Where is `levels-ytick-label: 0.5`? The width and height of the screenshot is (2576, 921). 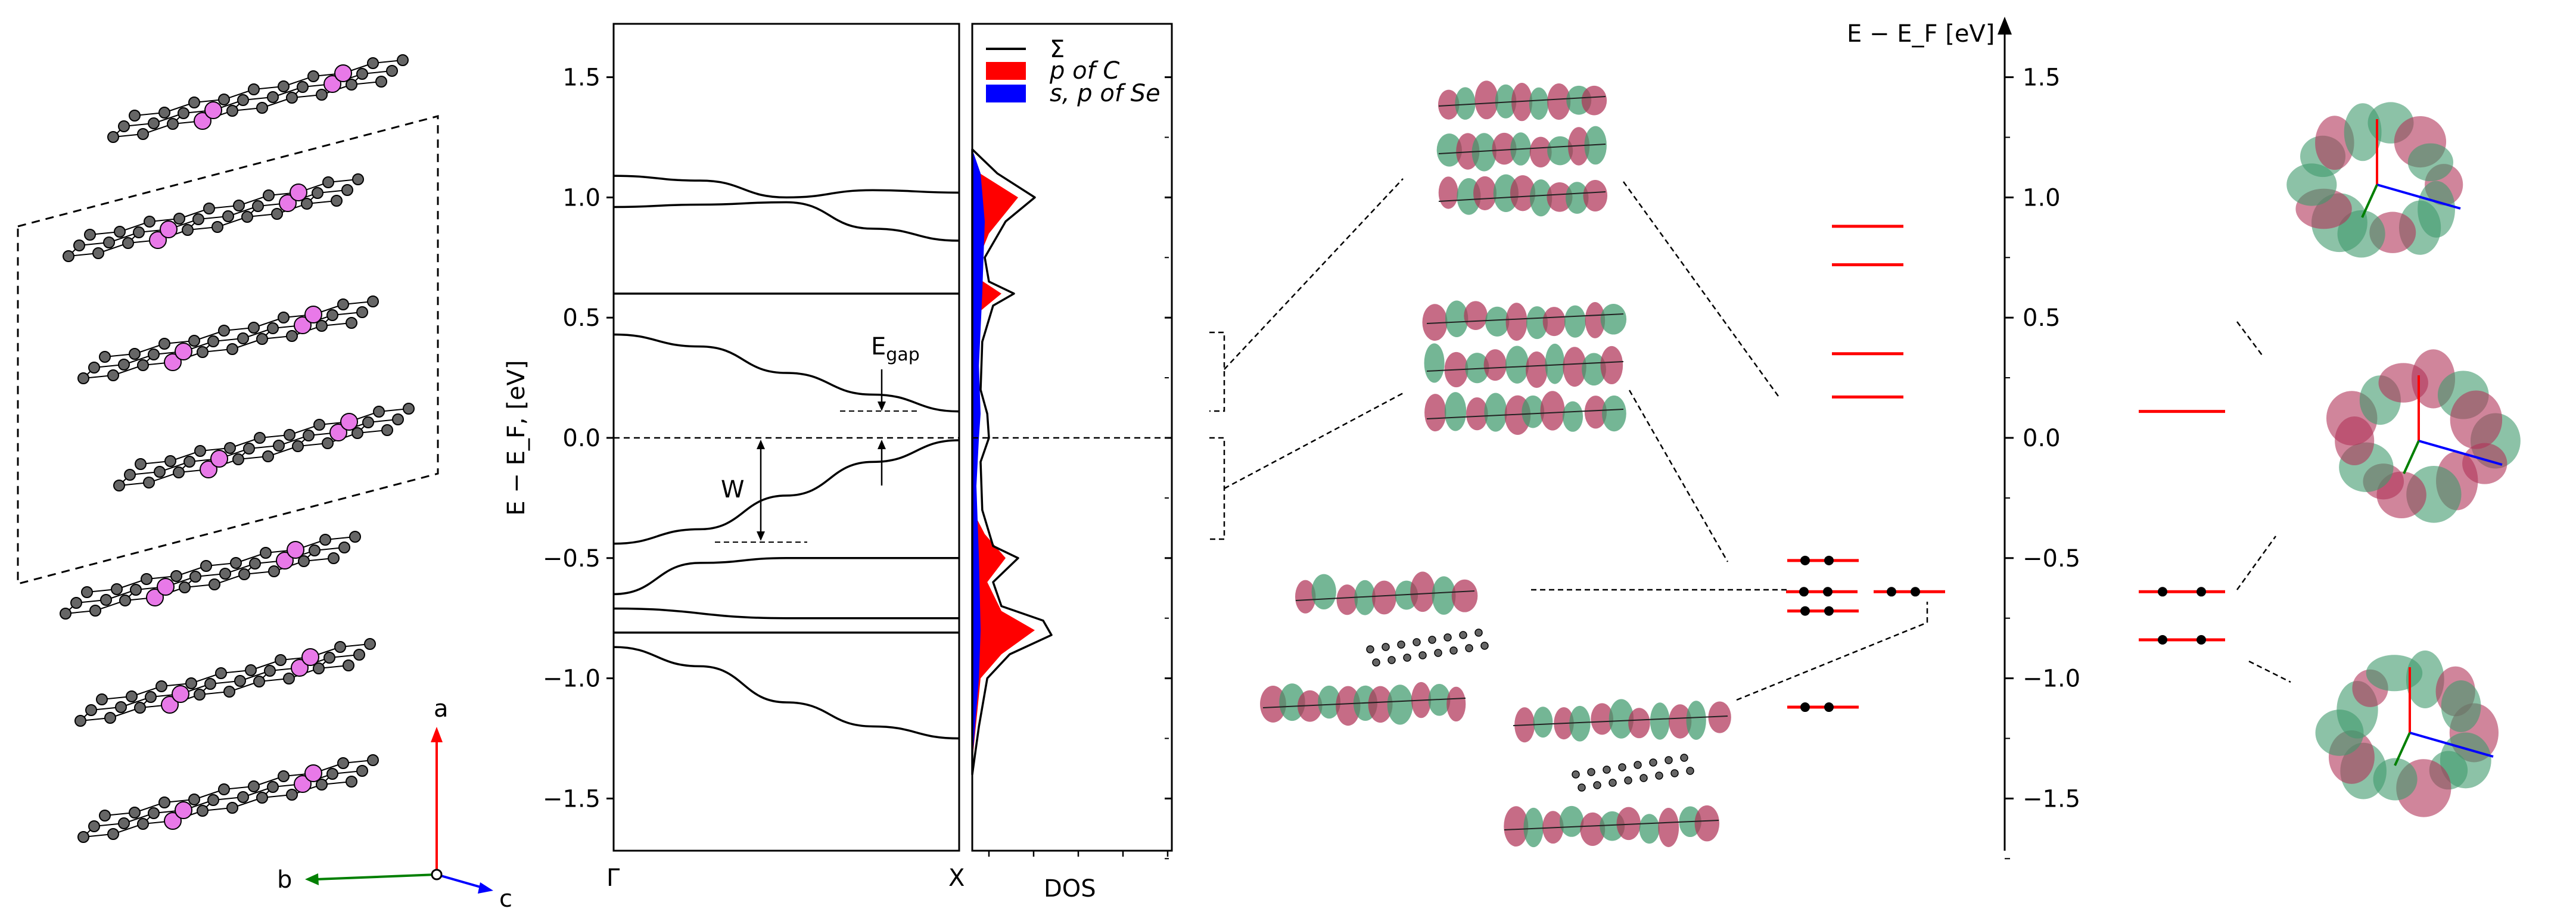
levels-ytick-label: 0.5 is located at coordinates (2042, 318).